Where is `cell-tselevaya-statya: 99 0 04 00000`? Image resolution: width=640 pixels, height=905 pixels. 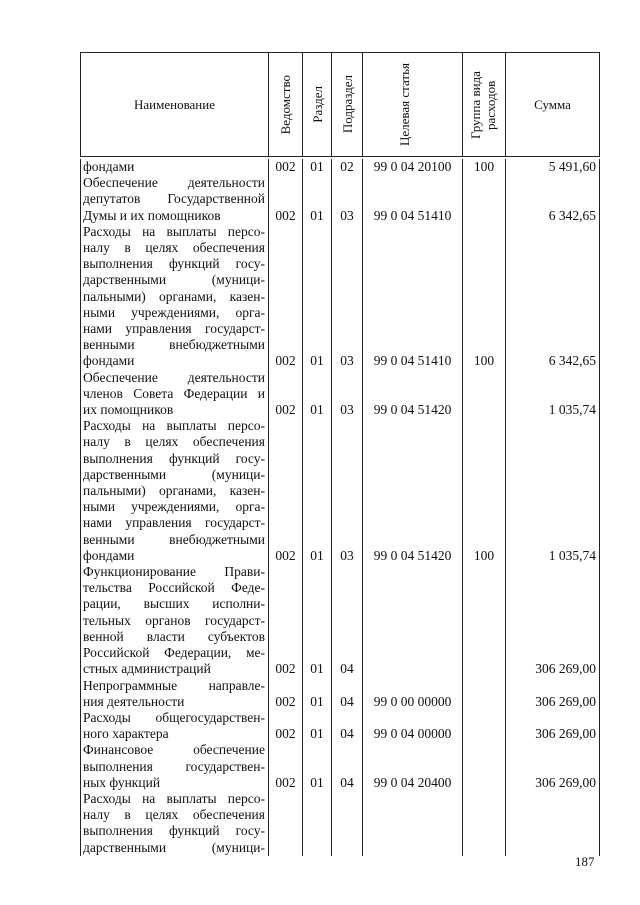 cell-tselevaya-statya: 99 0 04 00000 is located at coordinates (412, 726).